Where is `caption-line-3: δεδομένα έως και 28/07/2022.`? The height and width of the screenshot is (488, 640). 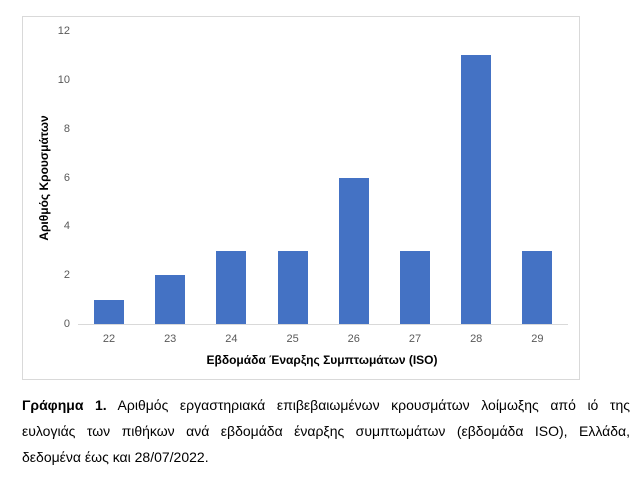 caption-line-3: δεδομένα έως και 28/07/2022. is located at coordinates (115, 457).